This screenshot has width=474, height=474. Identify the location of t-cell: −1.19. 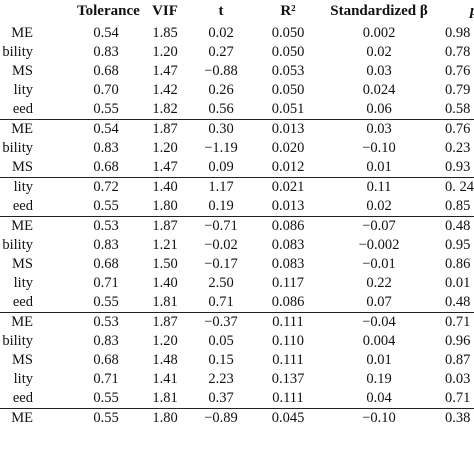
(221, 148).